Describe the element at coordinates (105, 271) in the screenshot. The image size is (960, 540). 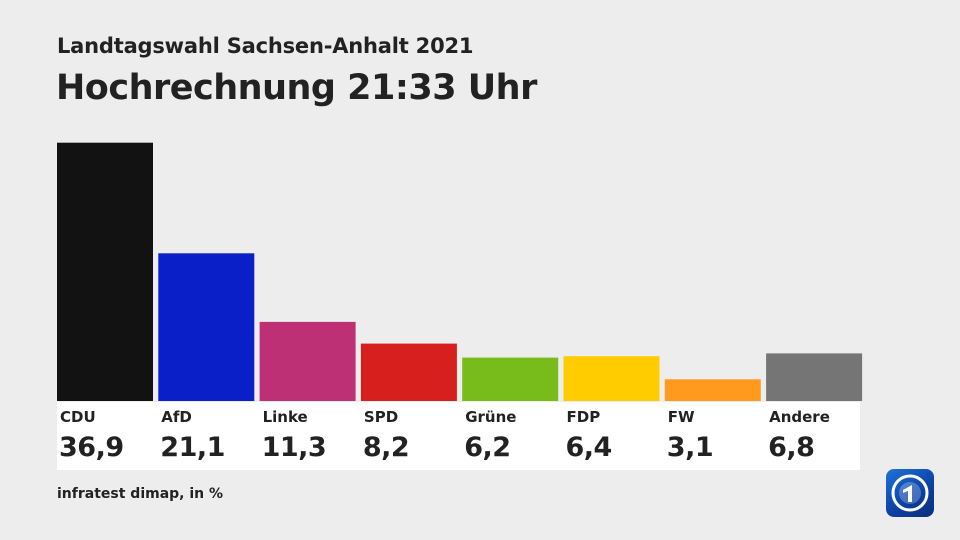
I see `bar-cdu` at that location.